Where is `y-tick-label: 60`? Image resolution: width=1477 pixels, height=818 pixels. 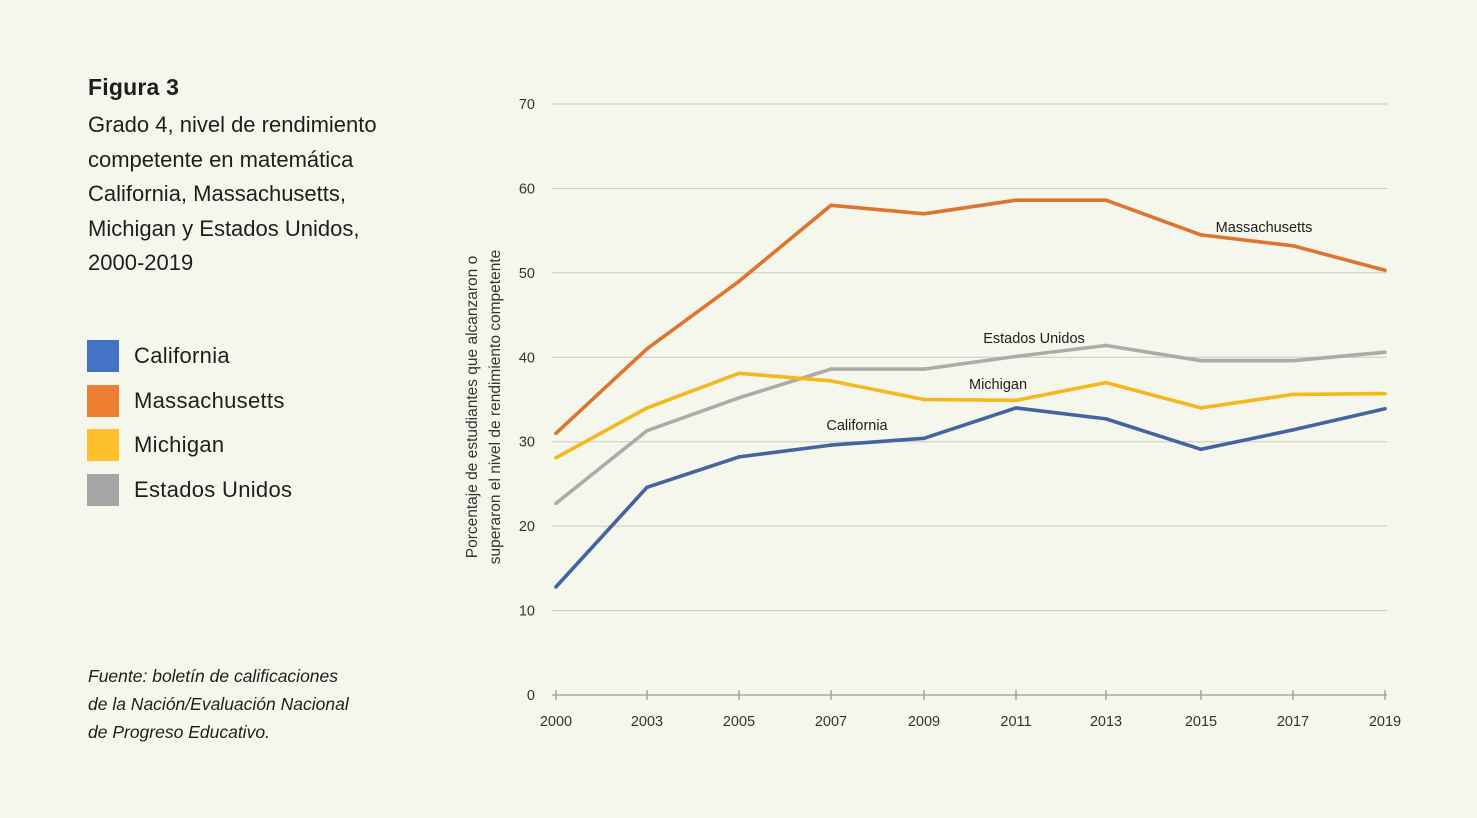 y-tick-label: 60 is located at coordinates (527, 189).